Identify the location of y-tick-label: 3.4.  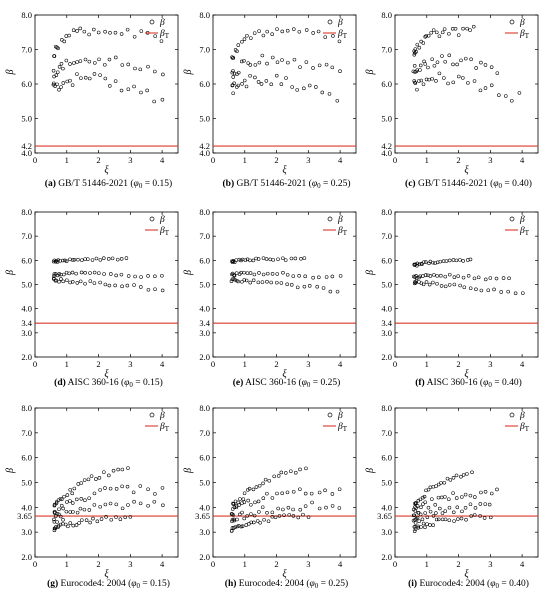
(26, 323).